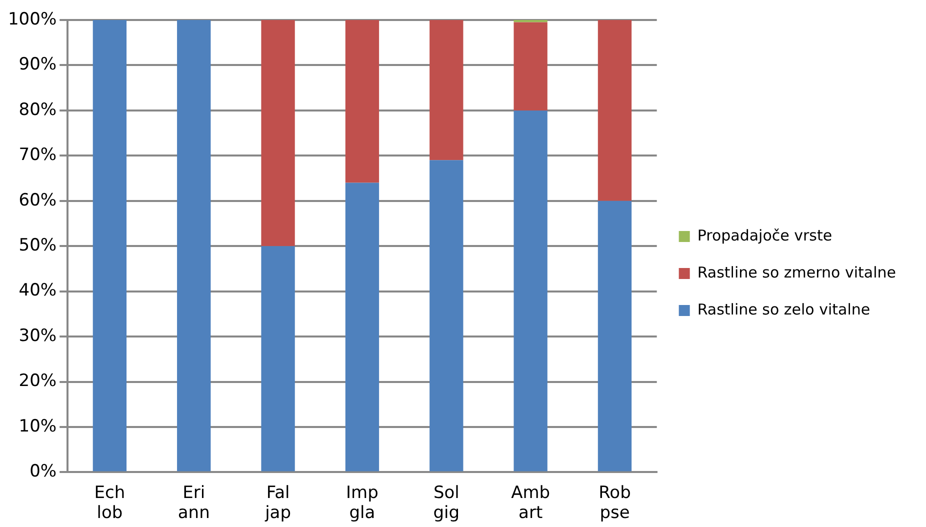  What do you see at coordinates (37, 200) in the screenshot?
I see `y-tick-label: 60%` at bounding box center [37, 200].